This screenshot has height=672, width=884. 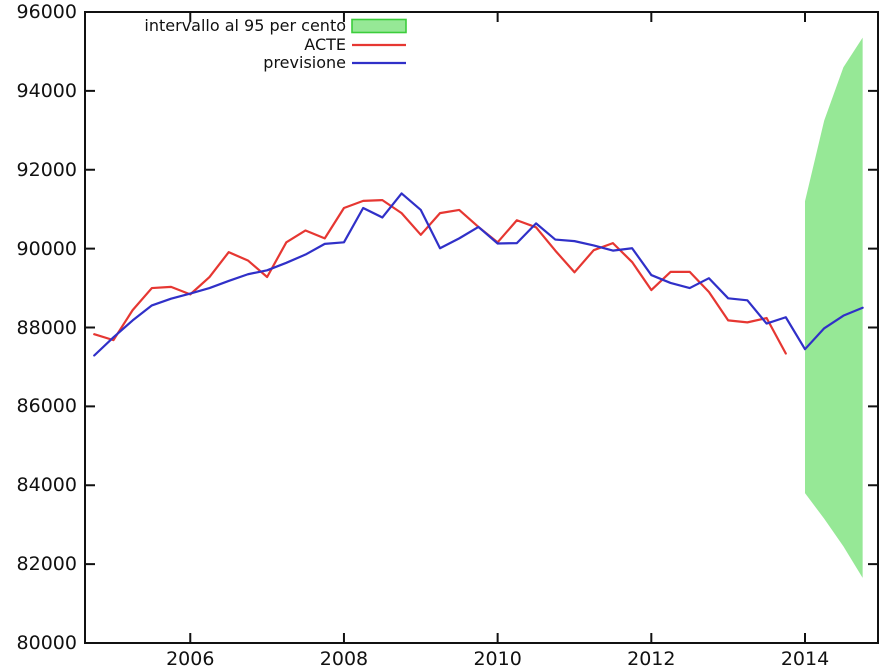 I want to click on y-tick-label: 88000, so click(x=46, y=327).